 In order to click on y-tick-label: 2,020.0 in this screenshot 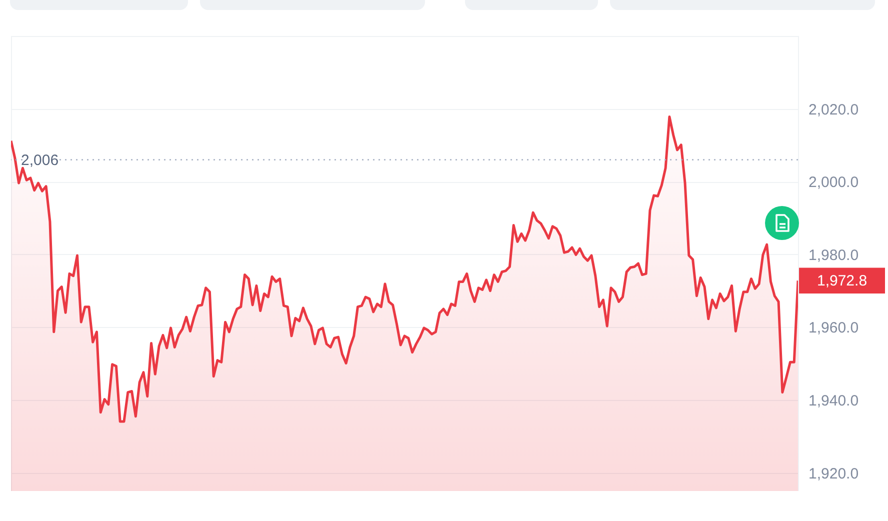, I will do `click(833, 109)`.